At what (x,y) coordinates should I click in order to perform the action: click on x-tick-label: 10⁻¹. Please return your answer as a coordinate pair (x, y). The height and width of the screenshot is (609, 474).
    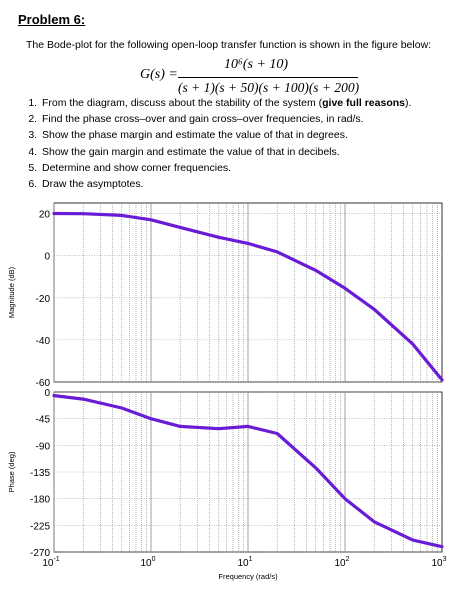
    Looking at the image, I should click on (50, 562).